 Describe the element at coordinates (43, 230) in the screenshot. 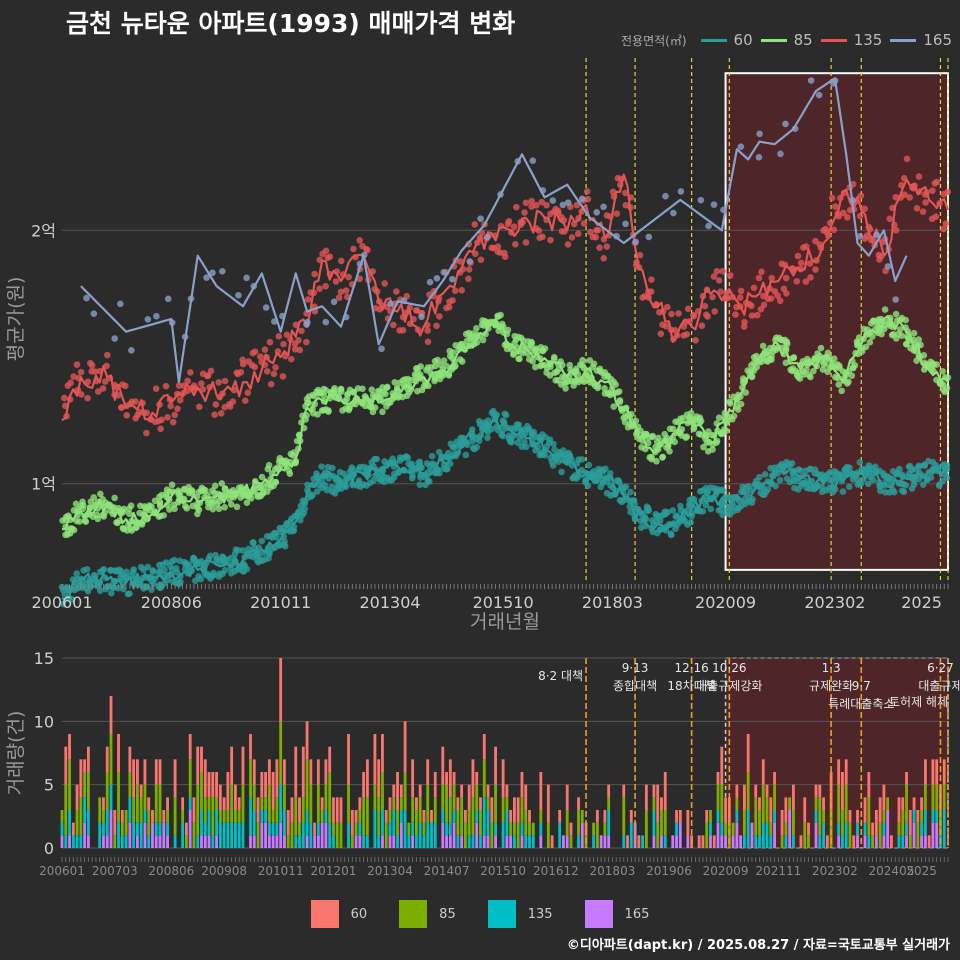

I see `y-tick-label-1: 2억` at that location.